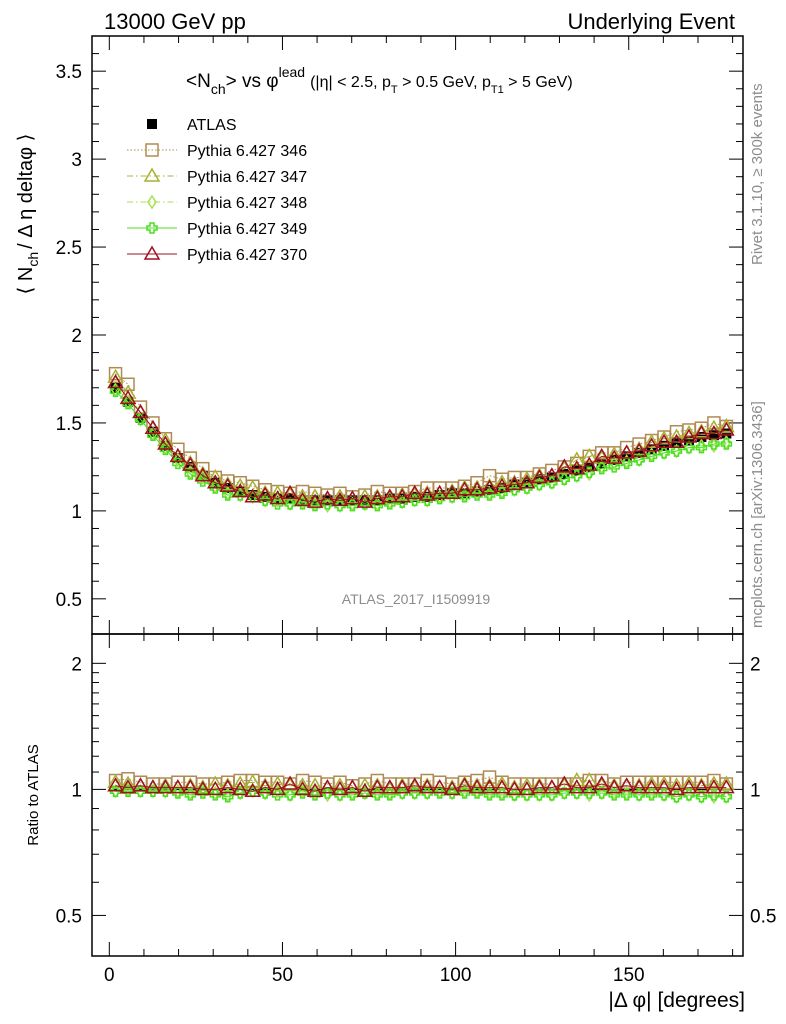  Describe the element at coordinates (33, 794) in the screenshot. I see `ratio-y-axis-label: Ratio to ATLAS` at that location.